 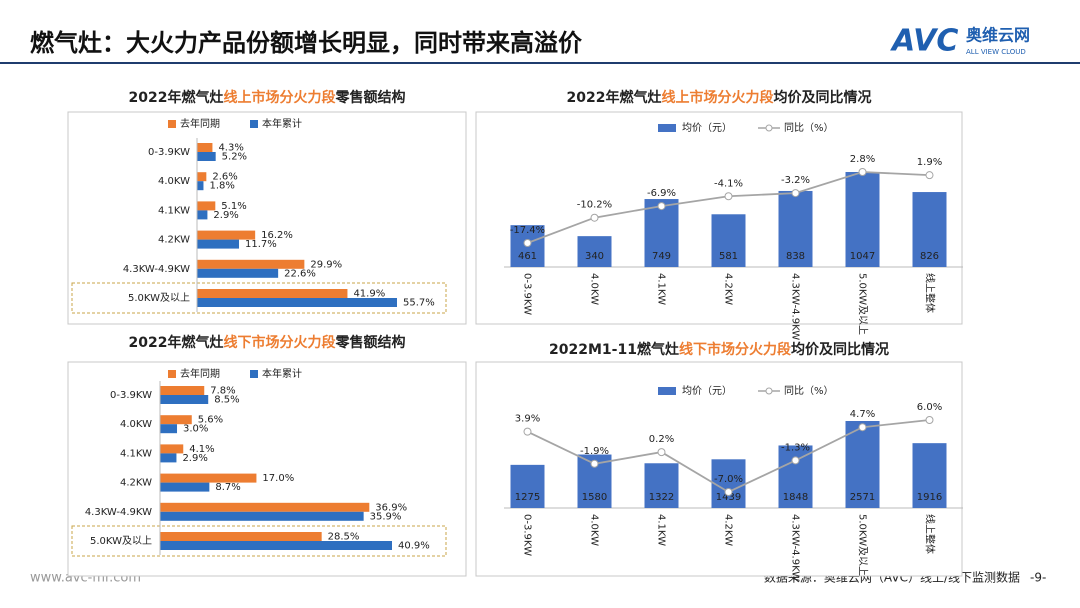 I want to click on line-value-label: 2.8%, so click(x=862, y=159).